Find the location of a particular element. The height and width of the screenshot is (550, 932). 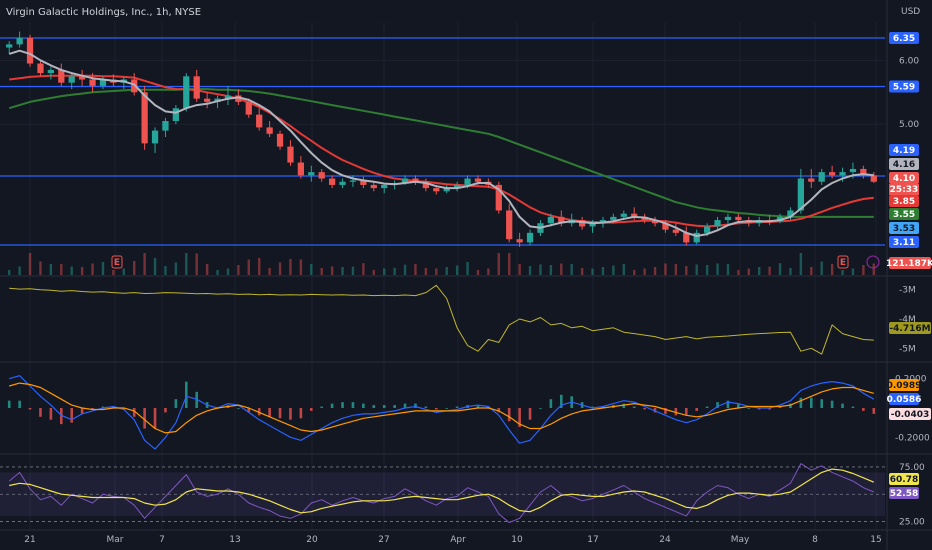

price-tag-level-2-bg is located at coordinates (904, 86).